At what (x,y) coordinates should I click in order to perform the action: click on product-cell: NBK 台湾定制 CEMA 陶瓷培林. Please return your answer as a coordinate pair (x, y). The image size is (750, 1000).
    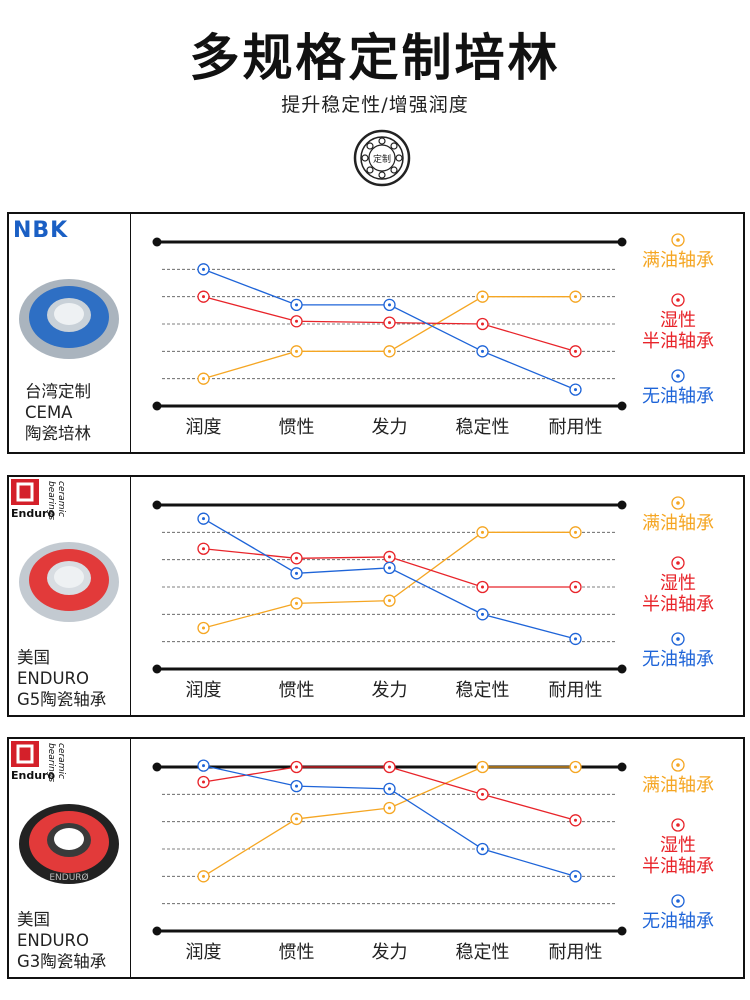
    Looking at the image, I should click on (70, 333).